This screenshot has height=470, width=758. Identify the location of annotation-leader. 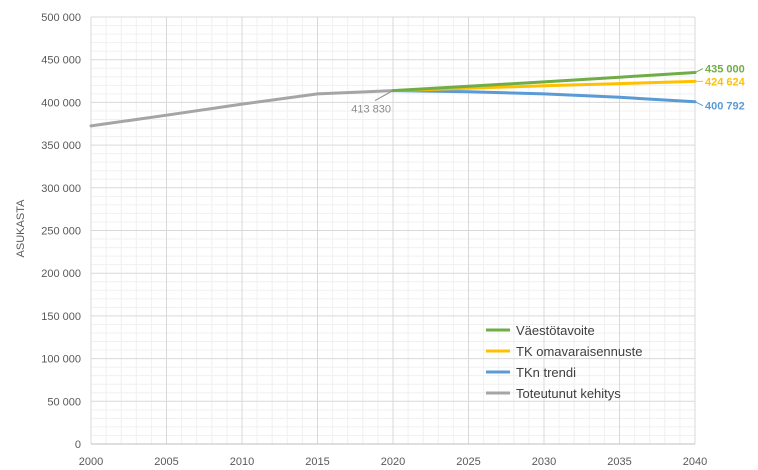
(384, 96).